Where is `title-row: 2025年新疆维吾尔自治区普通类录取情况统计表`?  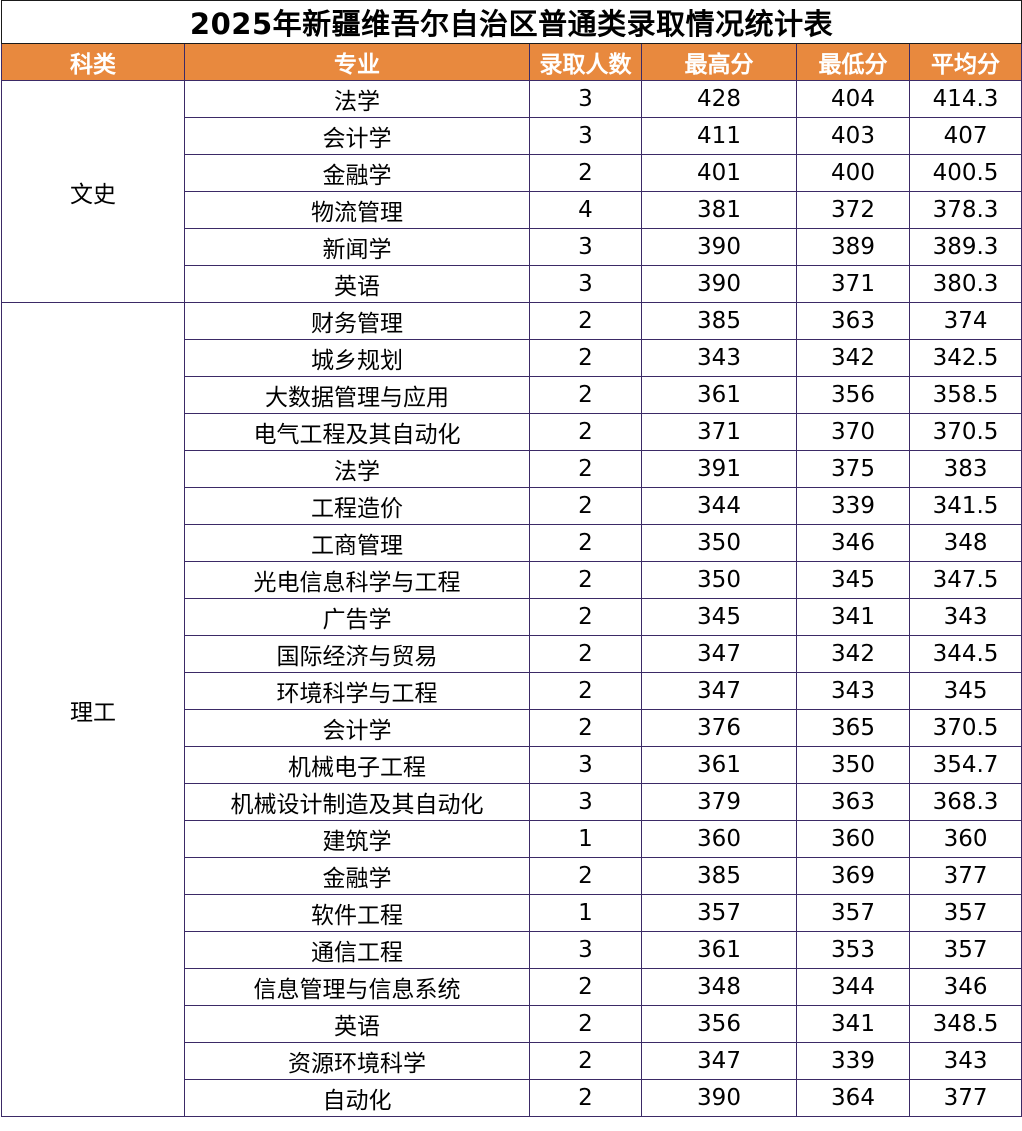 title-row: 2025年新疆维吾尔自治区普通类录取情况统计表 is located at coordinates (511, 22).